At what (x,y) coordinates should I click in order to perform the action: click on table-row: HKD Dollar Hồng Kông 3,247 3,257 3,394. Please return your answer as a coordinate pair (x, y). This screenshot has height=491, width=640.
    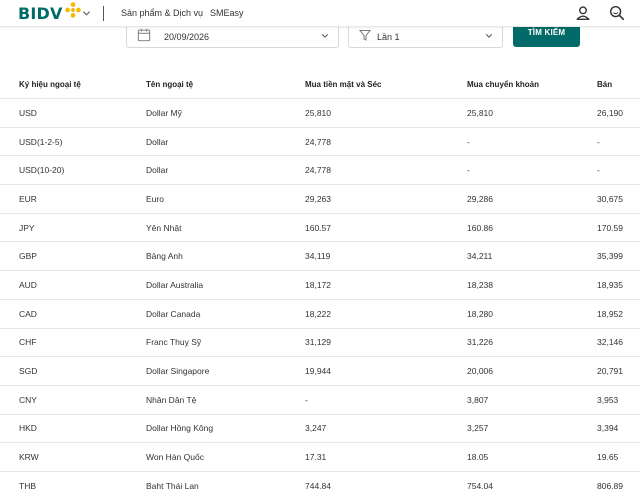
    Looking at the image, I should click on (320, 429).